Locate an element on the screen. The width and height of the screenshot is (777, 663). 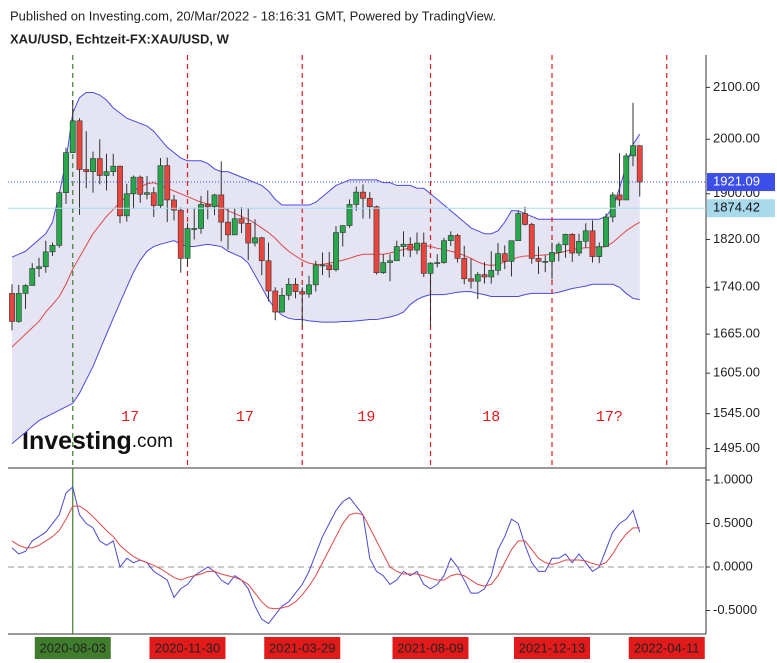
y-tick-label: 2100.00 is located at coordinates (736, 86).